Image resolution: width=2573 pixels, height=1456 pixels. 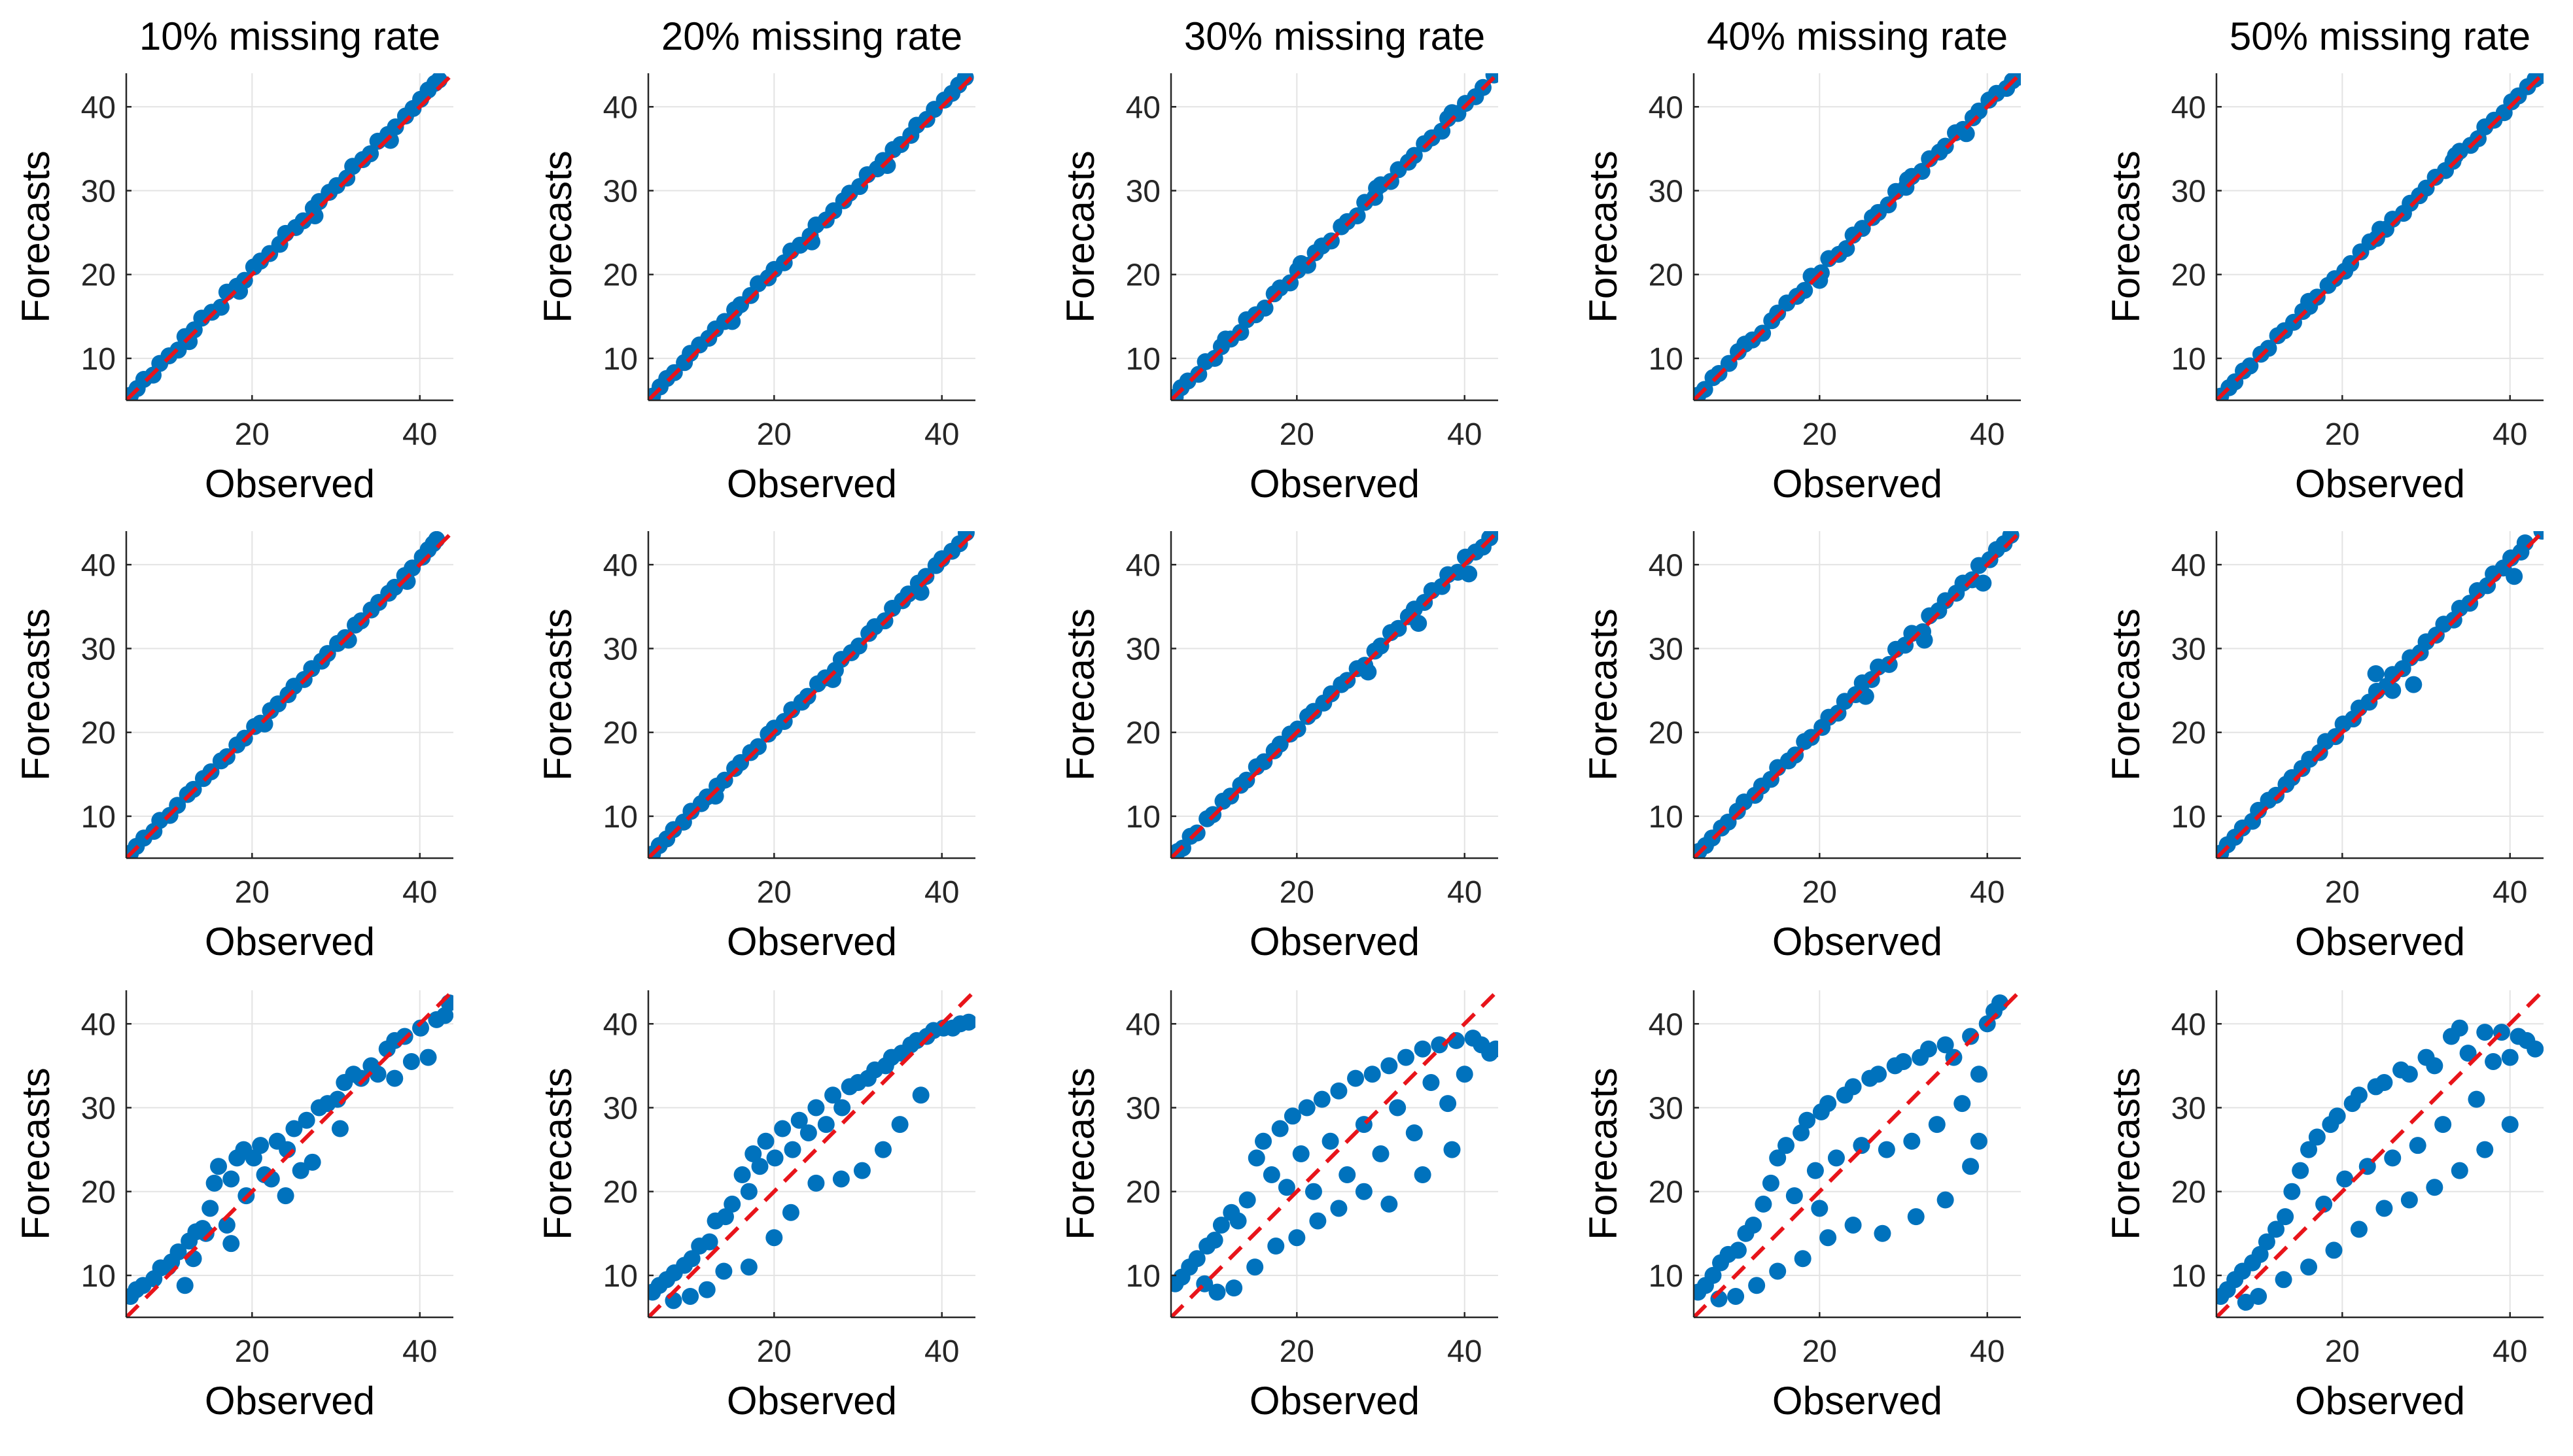 What do you see at coordinates (233, 1206) in the screenshot?
I see `subplot-r3-c1: 20 40 10 20 30 40 Observed Forecasts` at bounding box center [233, 1206].